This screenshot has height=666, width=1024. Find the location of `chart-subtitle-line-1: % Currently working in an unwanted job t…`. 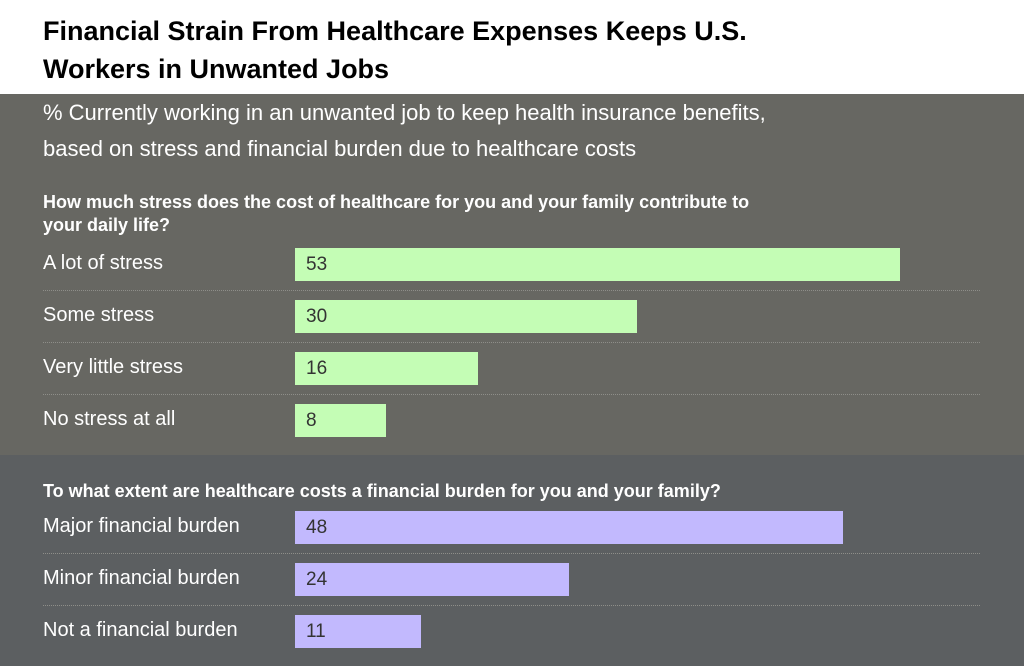

chart-subtitle-line-1: % Currently working in an unwanted job t… is located at coordinates (404, 112).